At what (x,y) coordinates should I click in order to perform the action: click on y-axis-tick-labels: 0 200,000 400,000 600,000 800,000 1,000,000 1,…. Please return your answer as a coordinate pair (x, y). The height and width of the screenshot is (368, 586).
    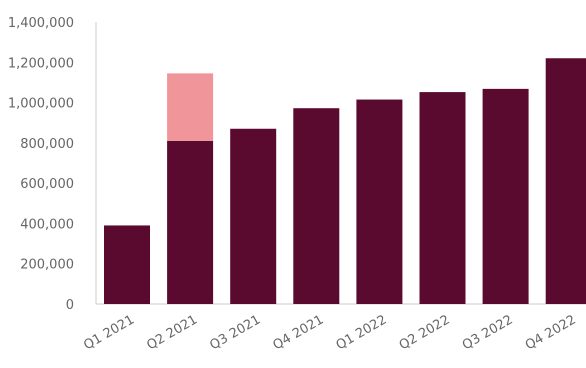
    Looking at the image, I should click on (41, 164).